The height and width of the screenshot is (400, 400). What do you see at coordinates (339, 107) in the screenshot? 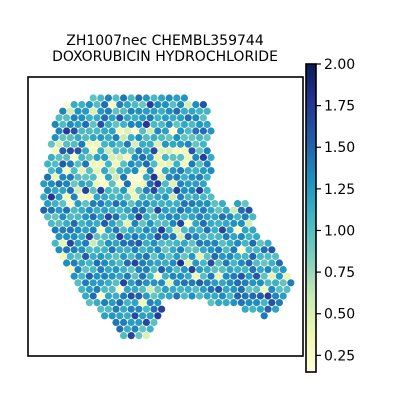
I see `colorbar-tick-label: 1.75` at bounding box center [339, 107].